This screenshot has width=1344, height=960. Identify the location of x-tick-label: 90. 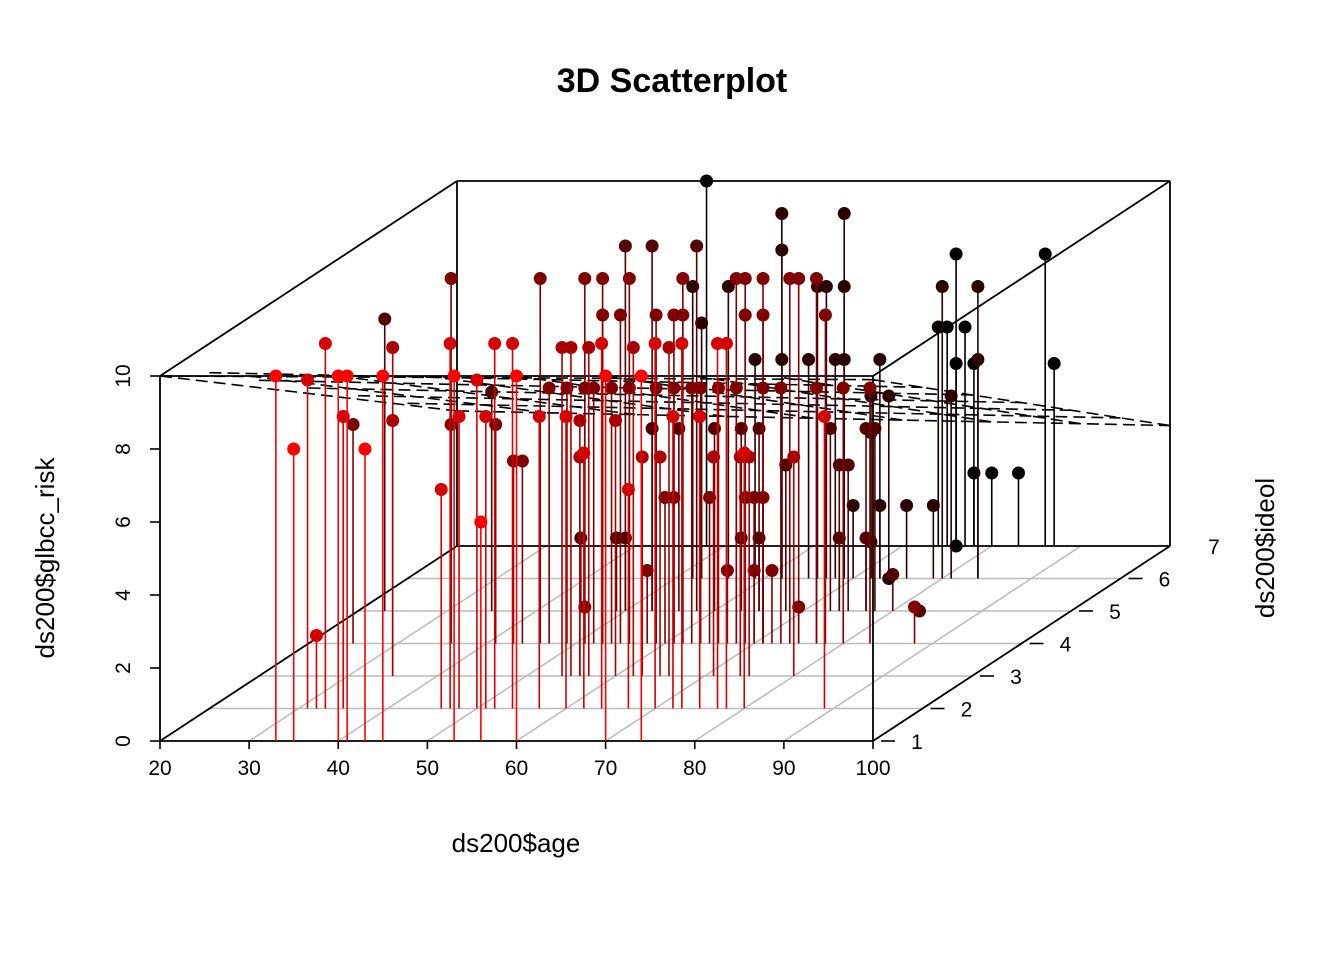
(783, 768).